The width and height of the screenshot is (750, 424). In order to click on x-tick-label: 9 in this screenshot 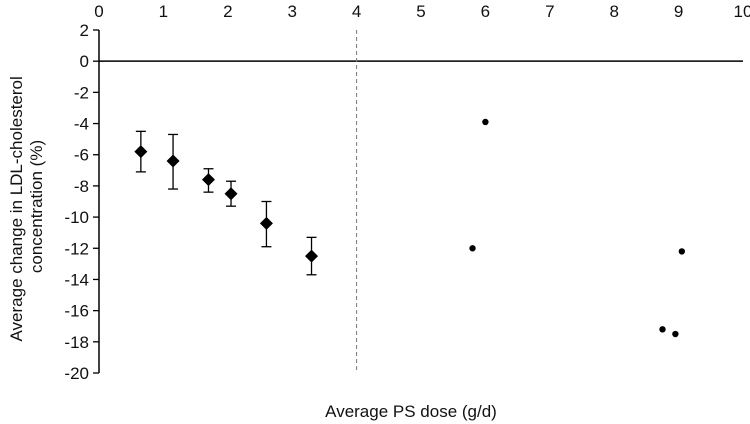, I will do `click(678, 11)`.